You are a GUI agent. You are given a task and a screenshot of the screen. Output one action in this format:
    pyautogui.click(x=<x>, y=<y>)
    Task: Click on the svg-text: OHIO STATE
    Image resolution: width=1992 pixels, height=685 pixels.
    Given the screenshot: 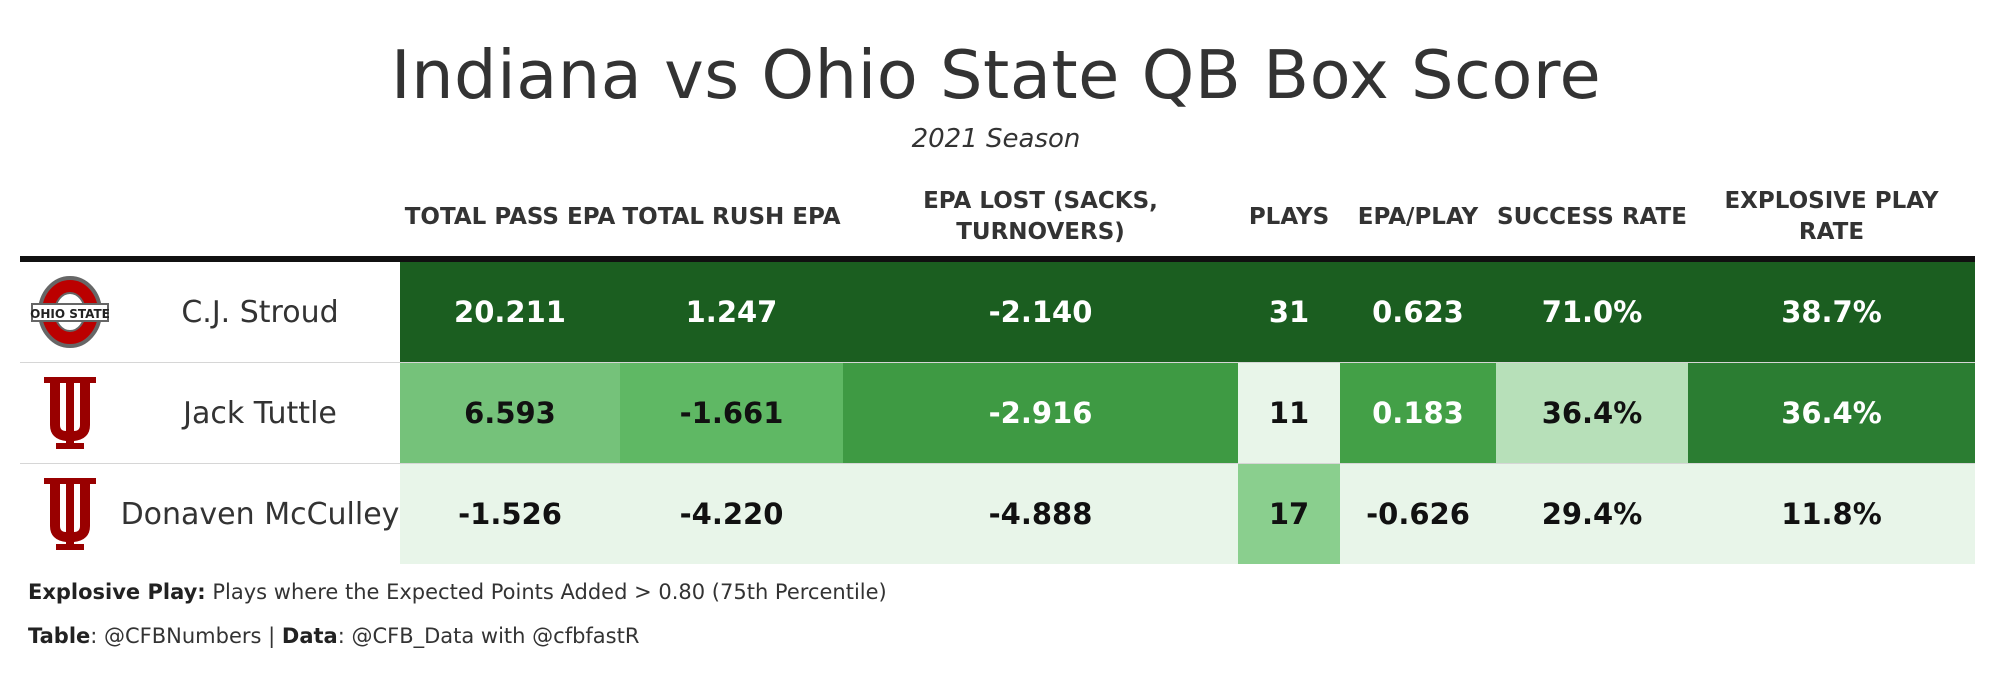 What is the action you would take?
    pyautogui.click(x=70, y=314)
    